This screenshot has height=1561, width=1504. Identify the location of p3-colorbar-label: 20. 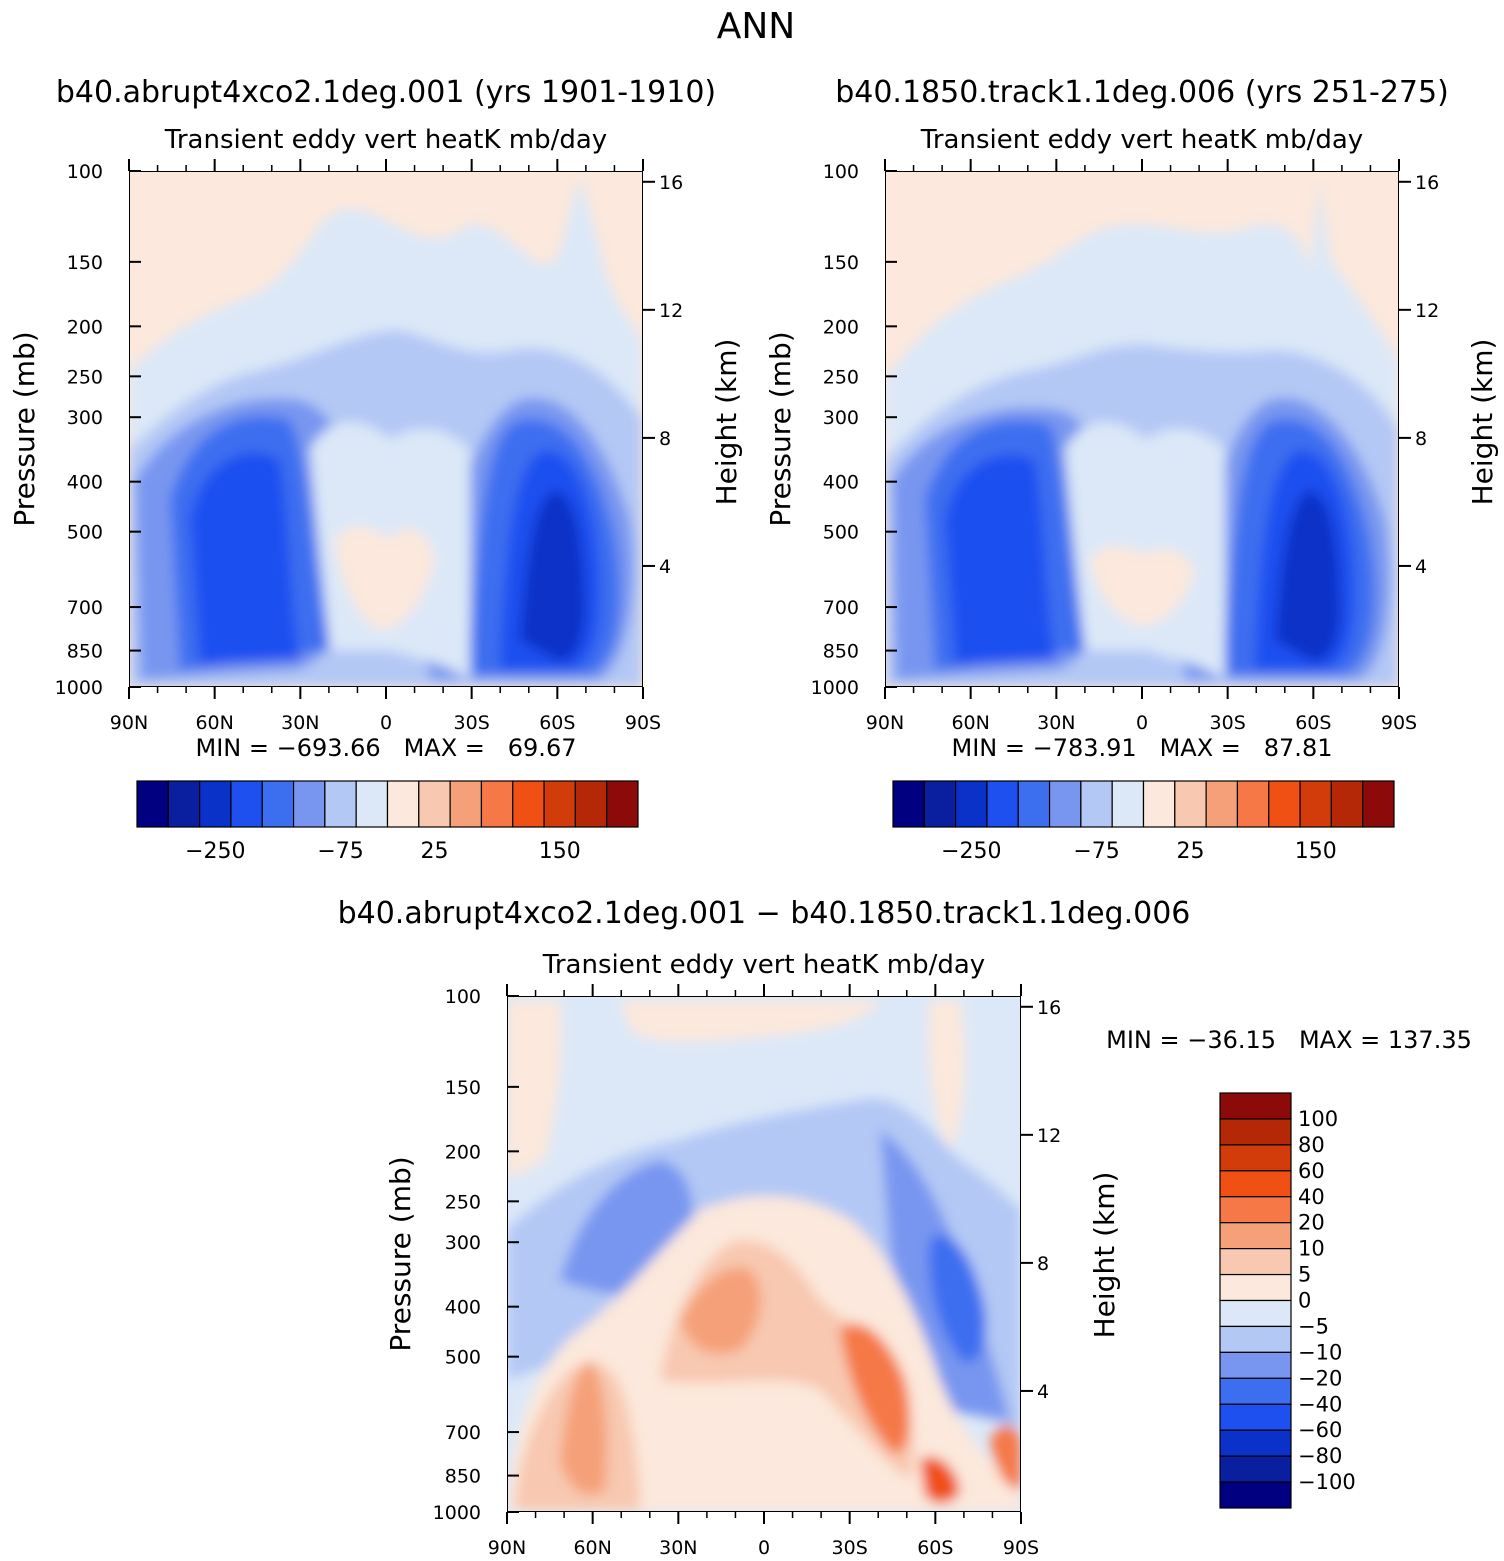
(1311, 1223).